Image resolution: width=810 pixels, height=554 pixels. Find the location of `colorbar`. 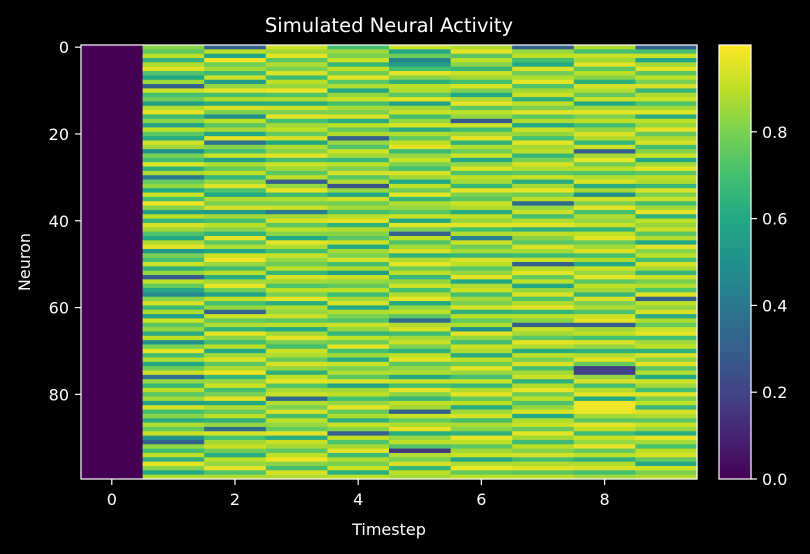

colorbar is located at coordinates (735, 262).